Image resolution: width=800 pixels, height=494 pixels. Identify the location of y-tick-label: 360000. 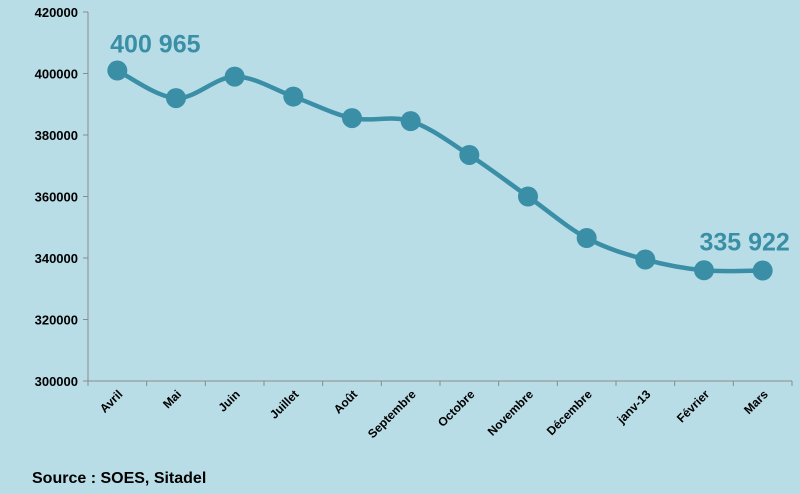
(56, 197).